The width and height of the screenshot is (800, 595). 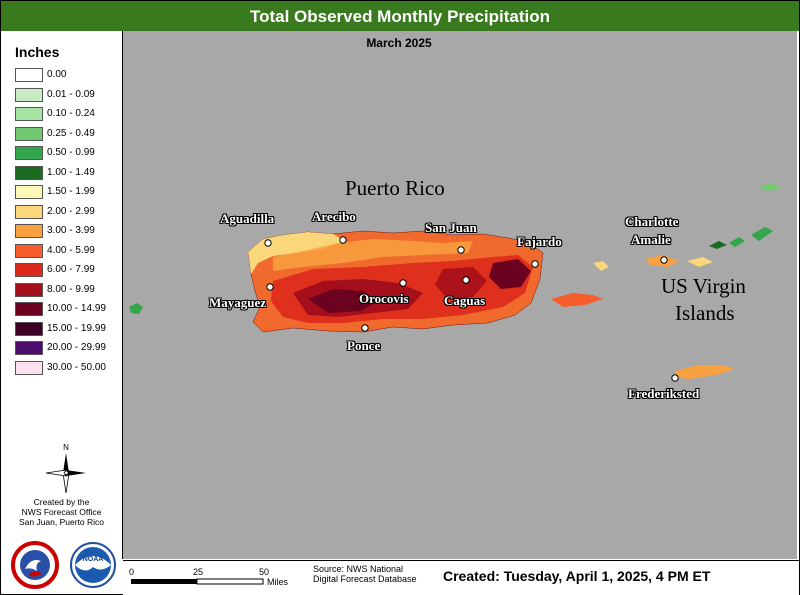 I want to click on legend-label: 4.00 - 5.99, so click(x=71, y=250).